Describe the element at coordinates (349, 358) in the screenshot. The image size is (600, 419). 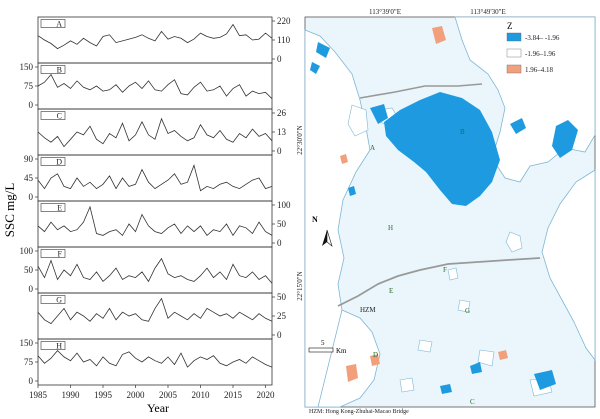
I see `land-southwest` at that location.